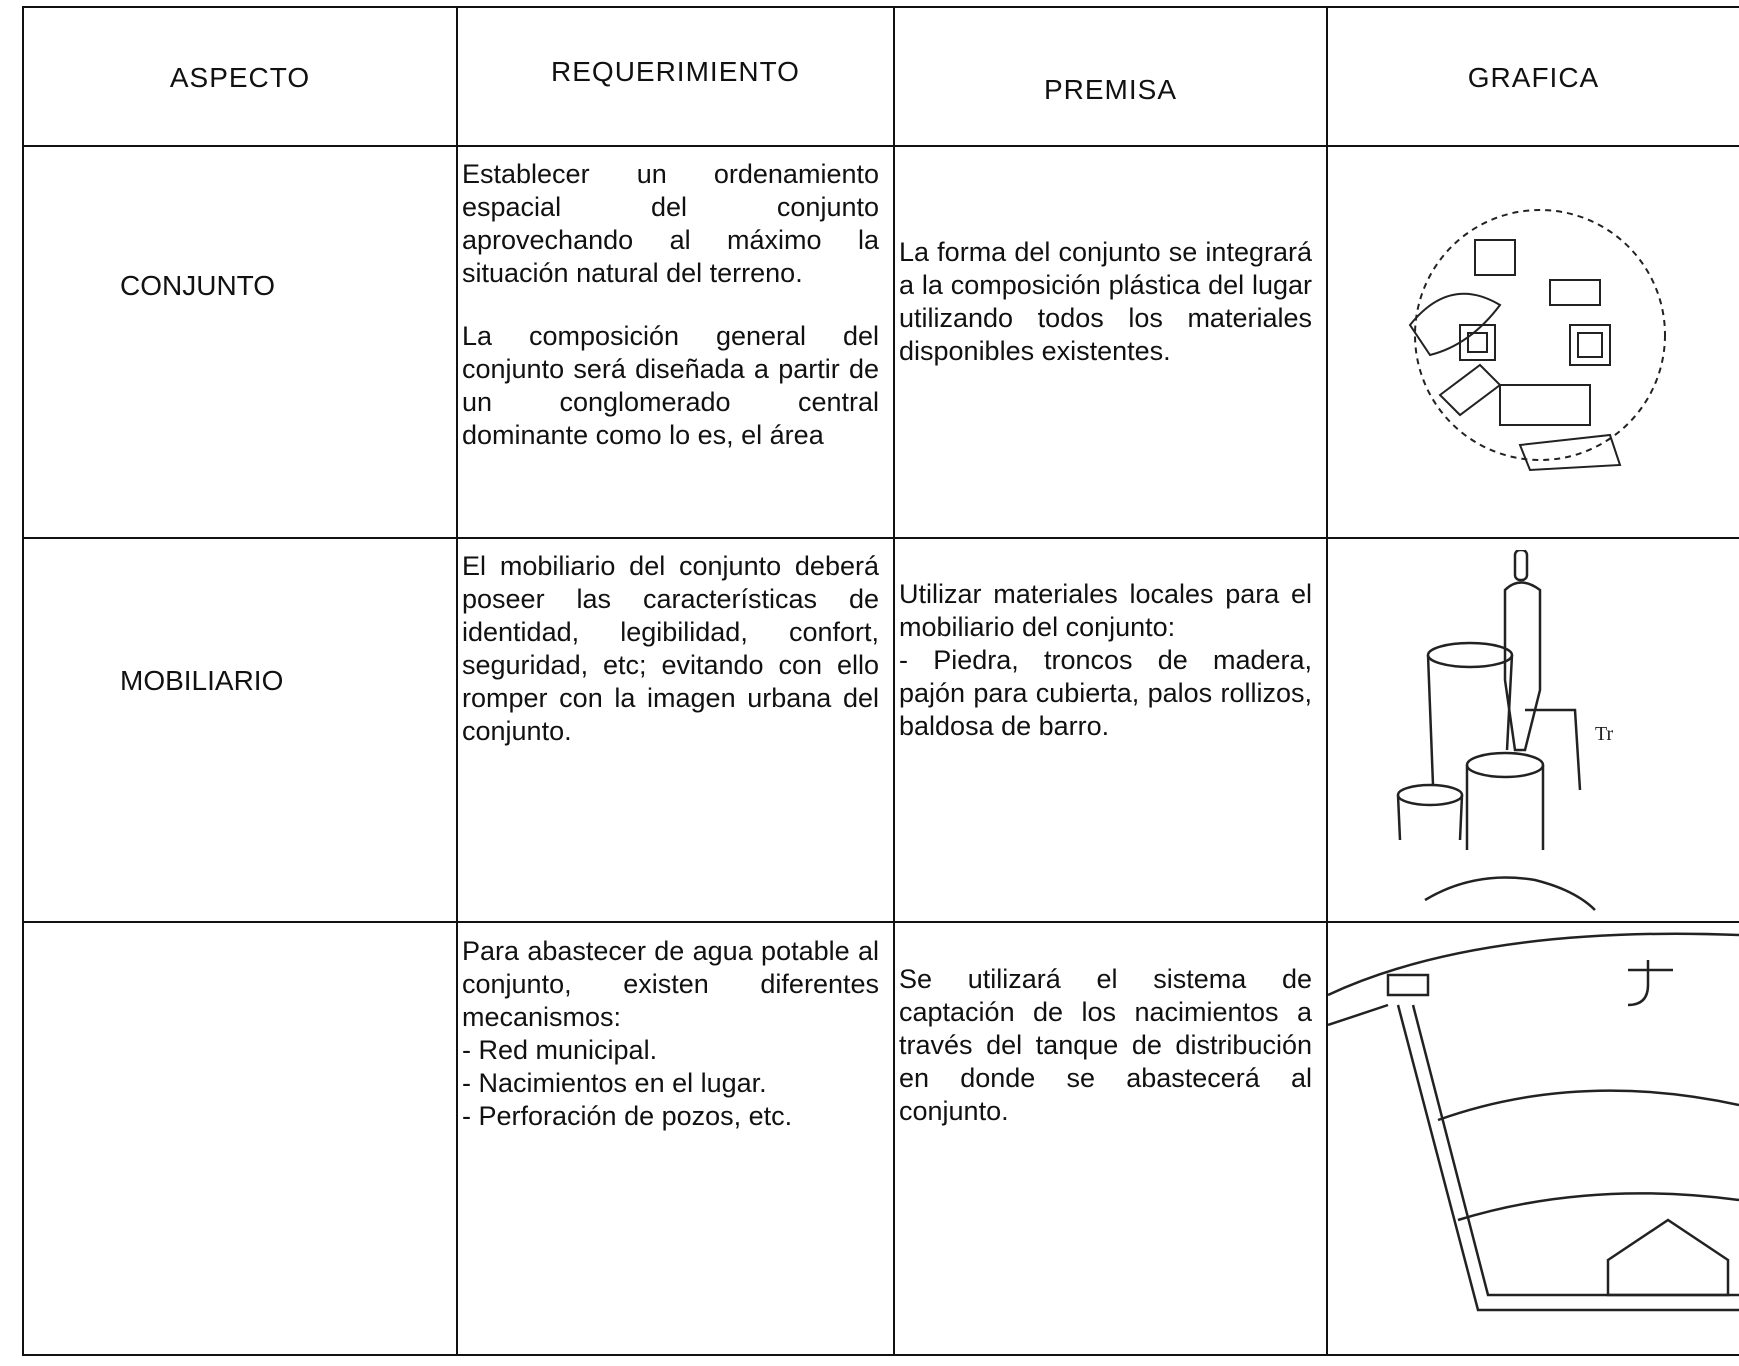 The image size is (1739, 1366). I want to click on paragraph: - Red municipal., so click(560, 1050).